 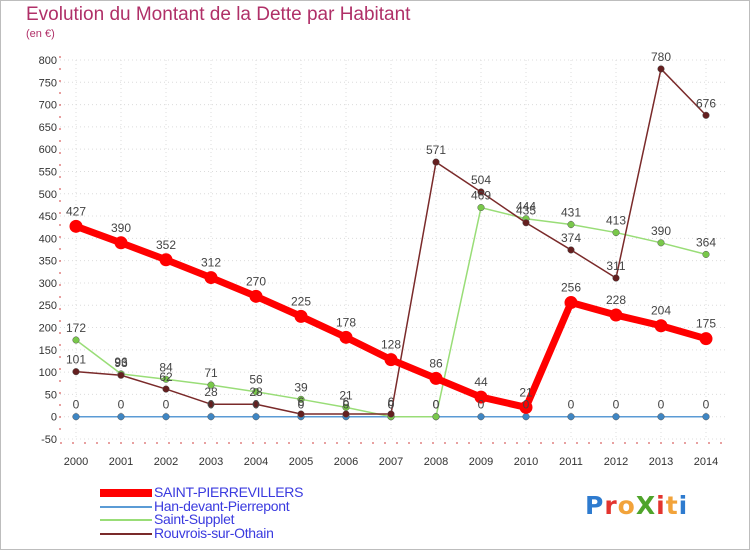 What do you see at coordinates (571, 462) in the screenshot?
I see `x-tick-label: 2011` at bounding box center [571, 462].